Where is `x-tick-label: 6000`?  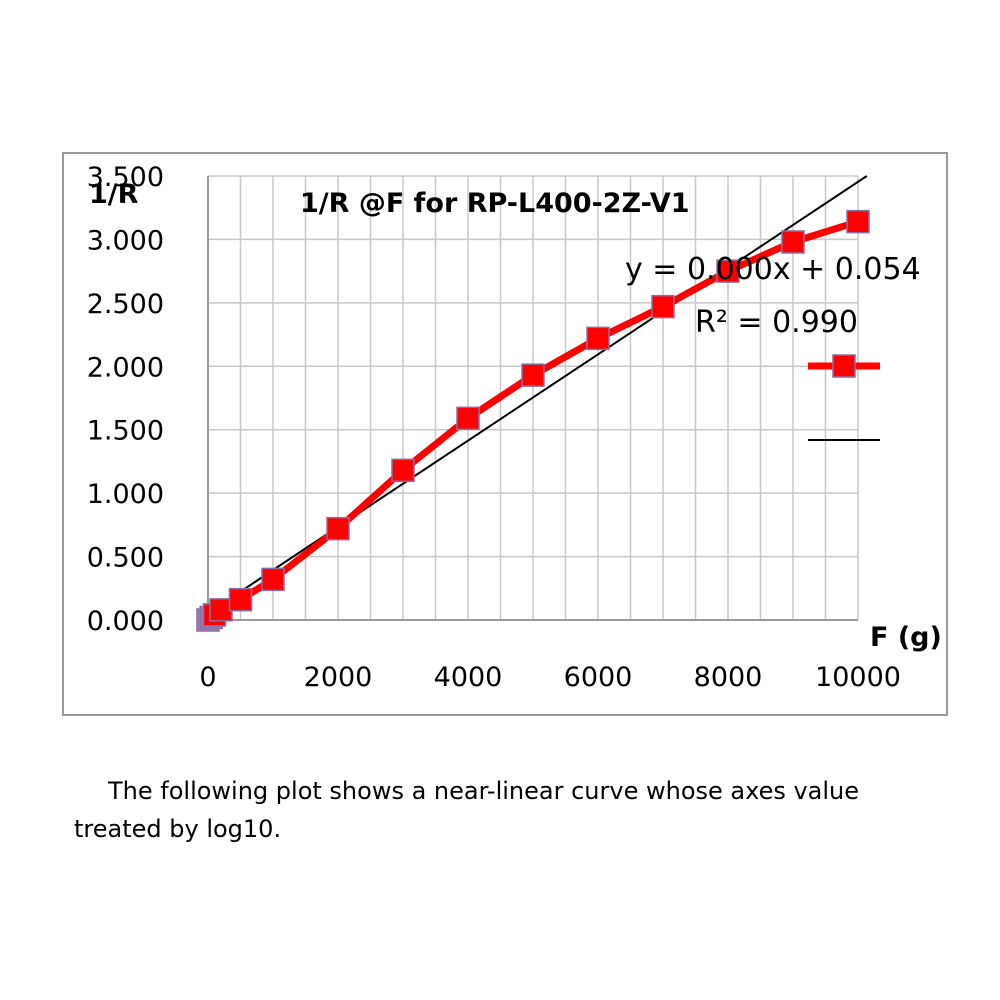 x-tick-label: 6000 is located at coordinates (598, 677).